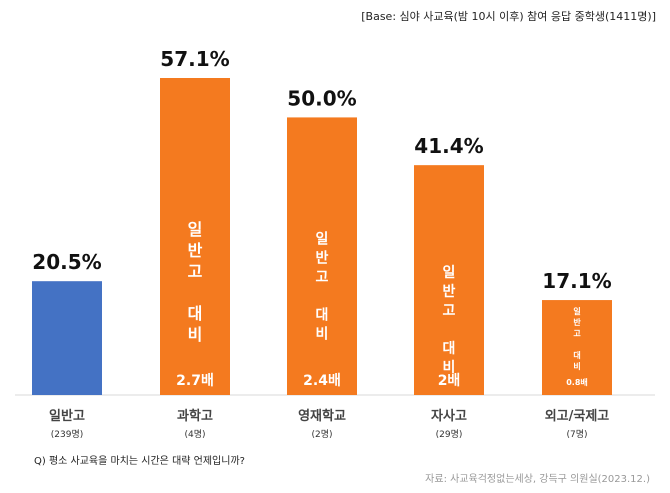 The image size is (670, 493). What do you see at coordinates (195, 381) in the screenshot?
I see `ratio-label: 2.7배` at bounding box center [195, 381].